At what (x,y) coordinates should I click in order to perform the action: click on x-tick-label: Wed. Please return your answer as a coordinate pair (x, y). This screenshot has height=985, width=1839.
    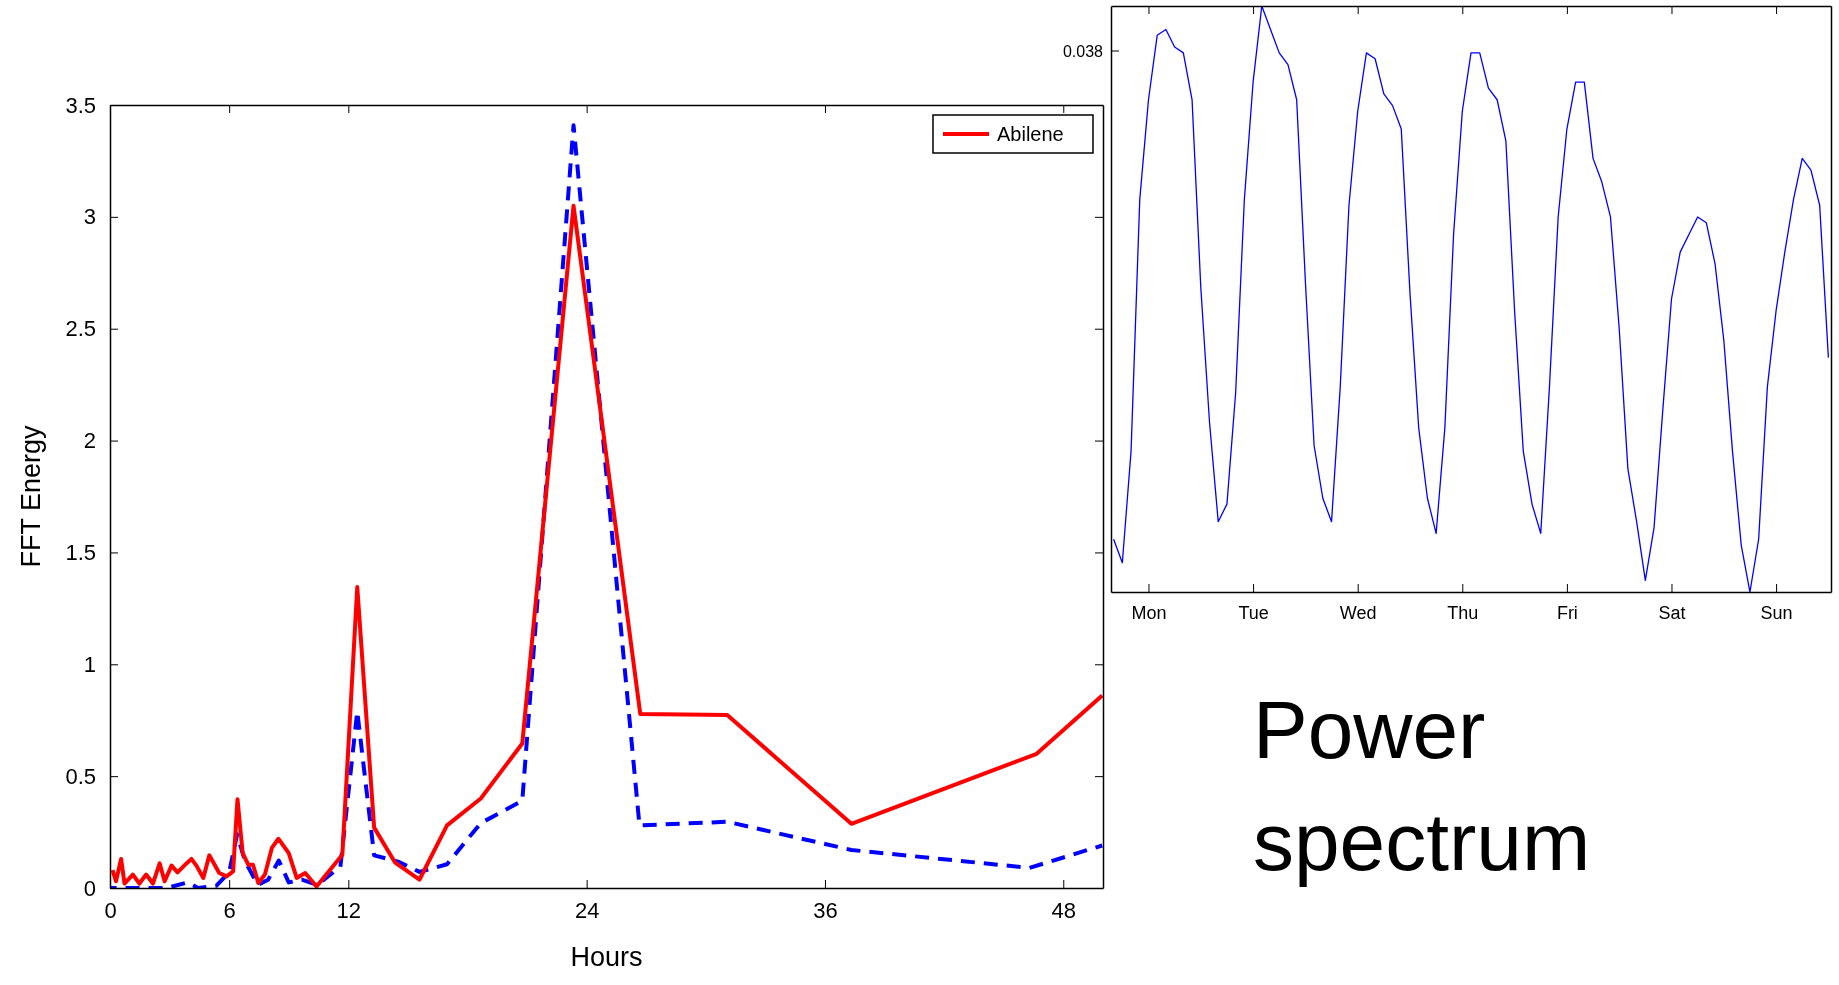
    Looking at the image, I should click on (1358, 612).